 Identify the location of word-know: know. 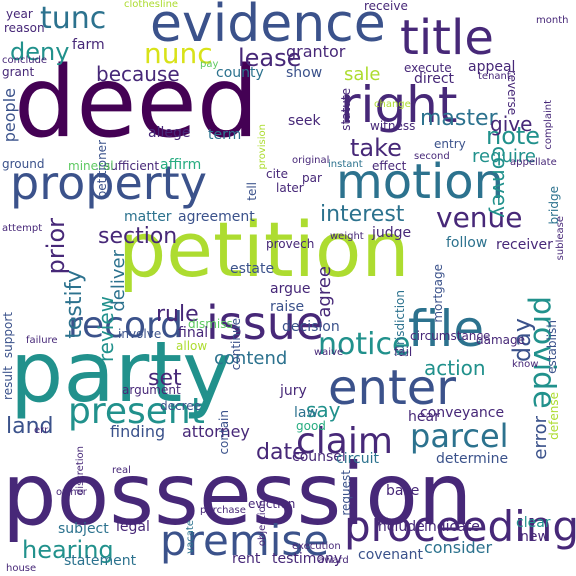
(525, 364).